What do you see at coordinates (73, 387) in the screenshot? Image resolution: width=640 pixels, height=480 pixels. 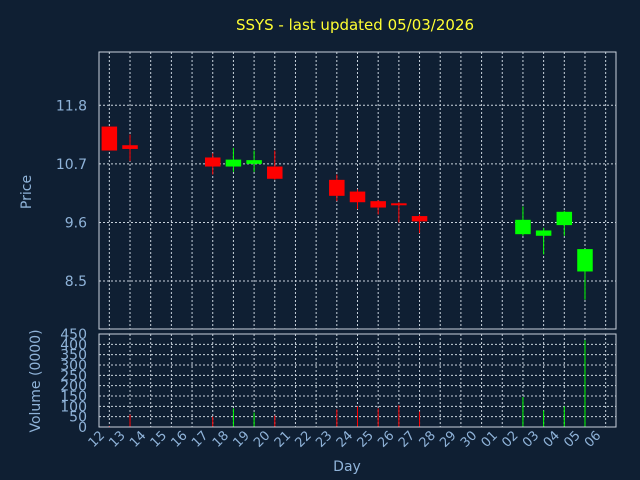 I see `volume-y-tick-label: 200` at bounding box center [73, 387].